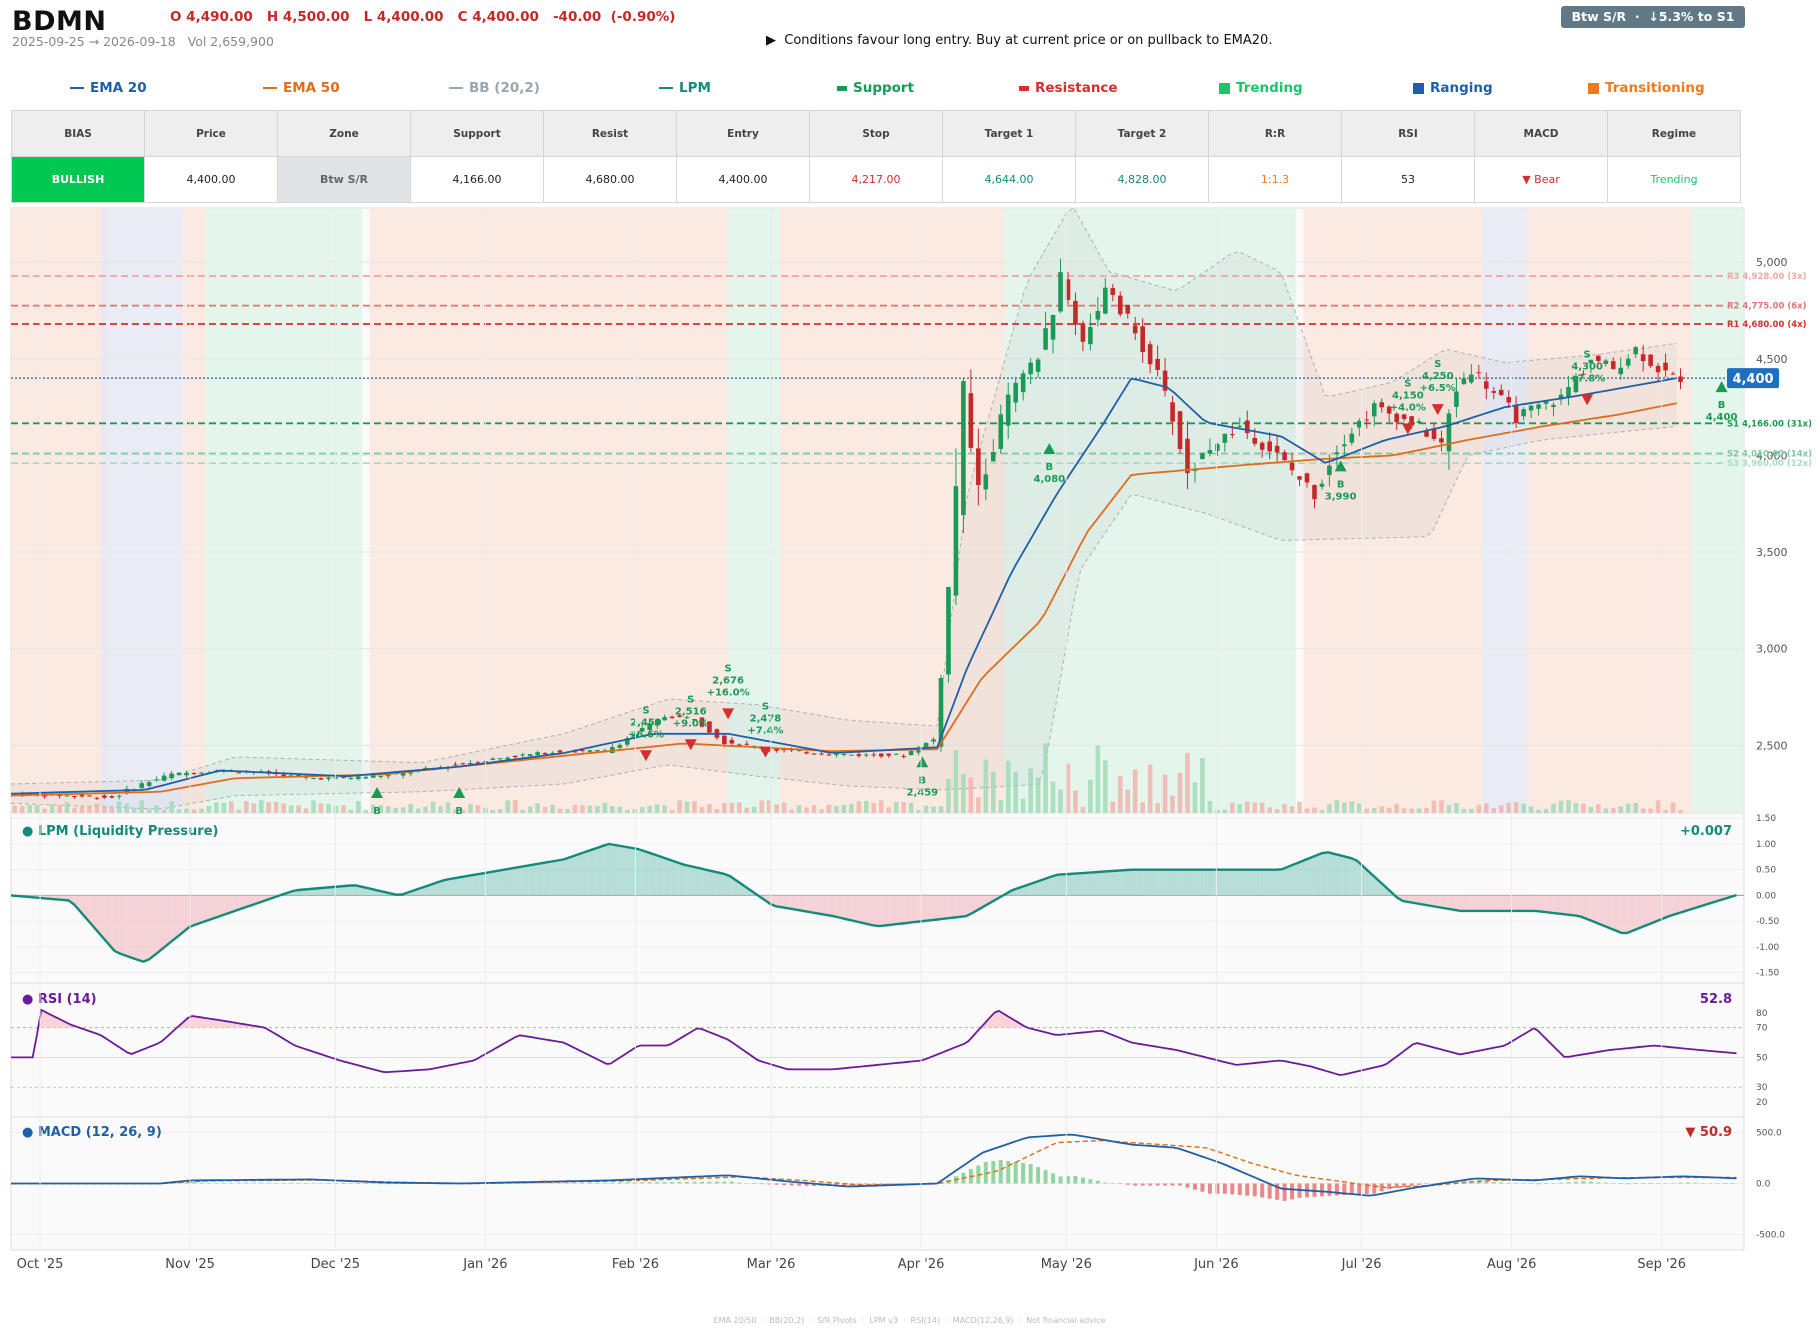 The image size is (1819, 1330). What do you see at coordinates (1769, 1133) in the screenshot?
I see `macd-tick-label: 500.0` at bounding box center [1769, 1133].